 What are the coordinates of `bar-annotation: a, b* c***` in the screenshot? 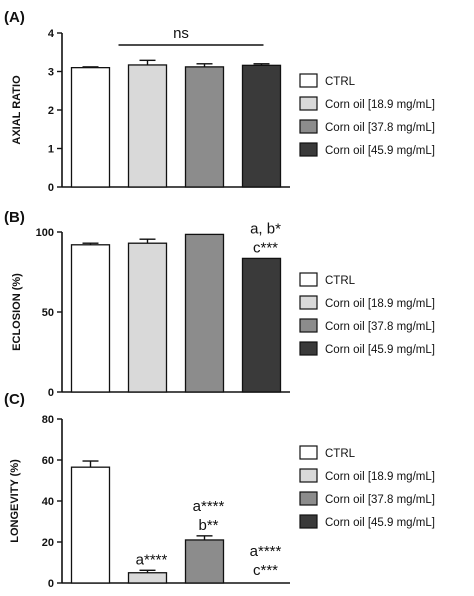 It's located at (265, 238).